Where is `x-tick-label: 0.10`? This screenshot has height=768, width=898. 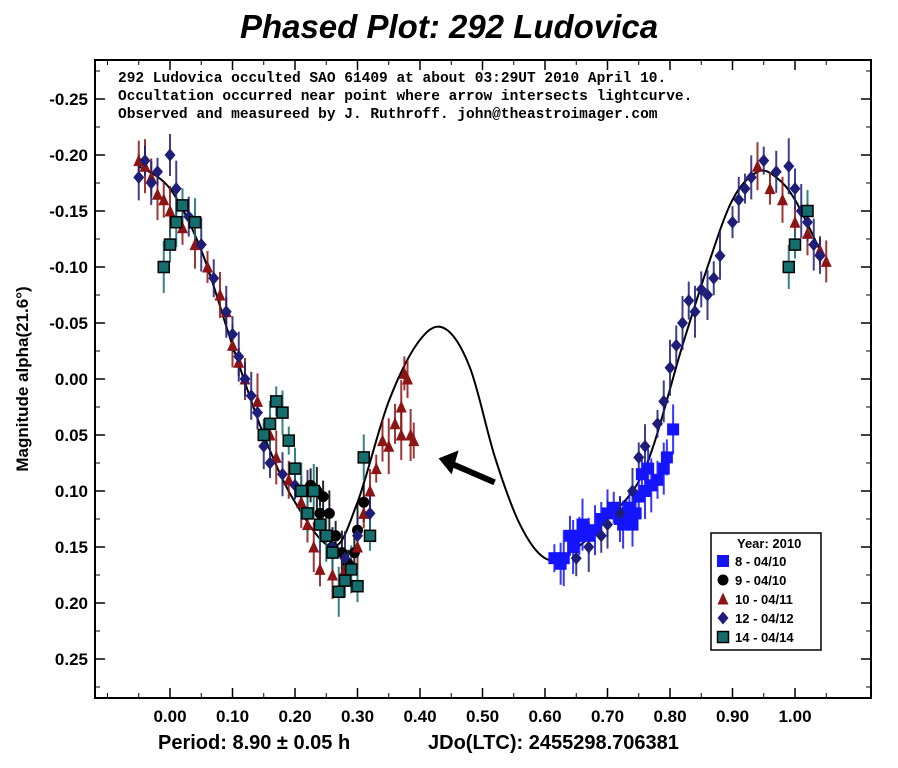
x-tick-label: 0.10 is located at coordinates (232, 716).